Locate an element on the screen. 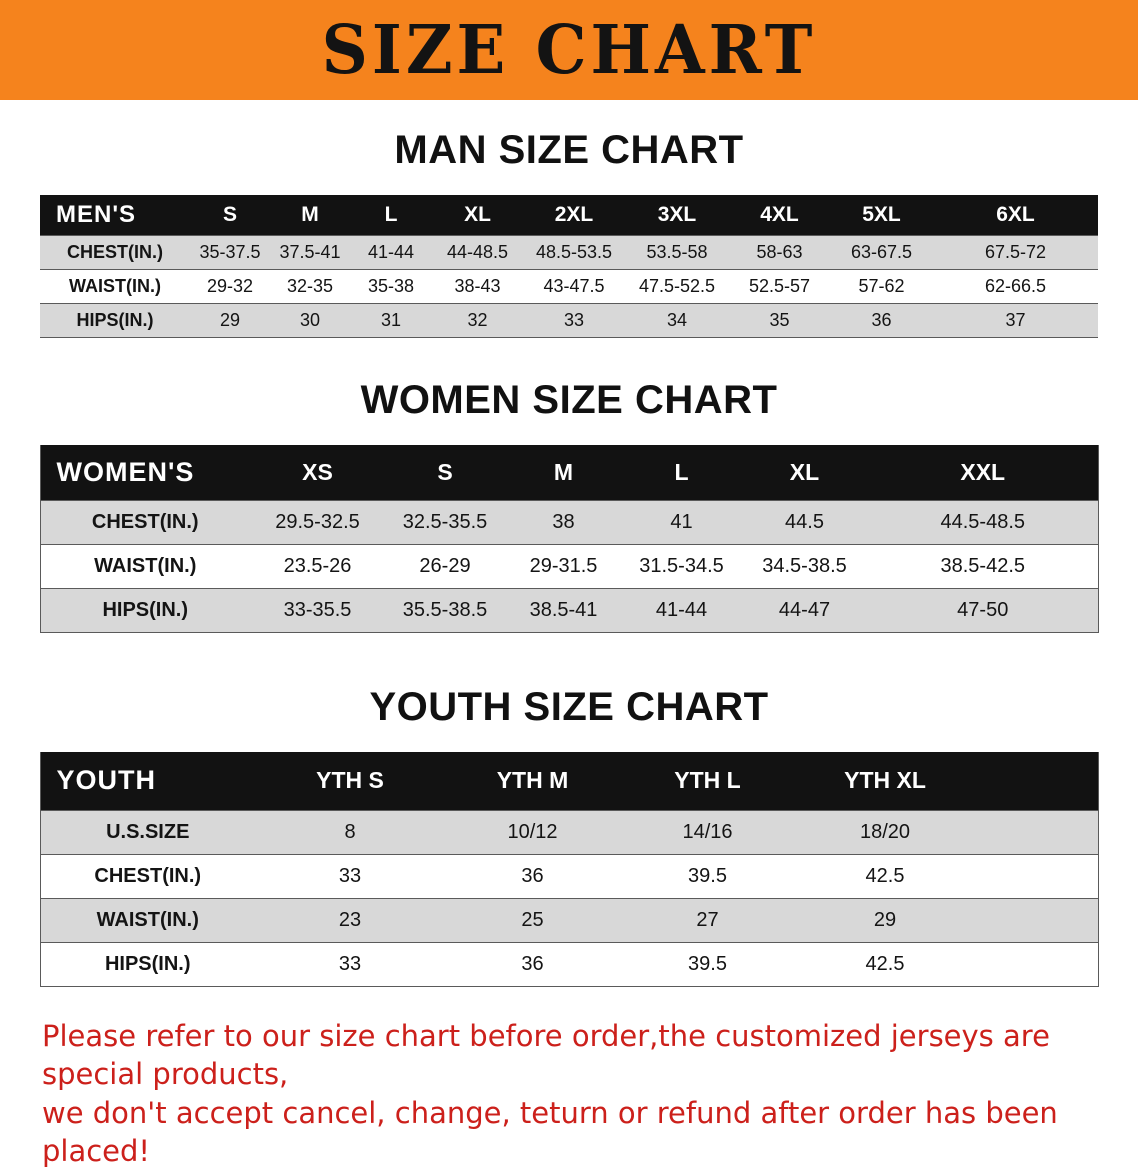 This screenshot has width=1138, height=1171. size-value-cell: 57-62 is located at coordinates (881, 285).